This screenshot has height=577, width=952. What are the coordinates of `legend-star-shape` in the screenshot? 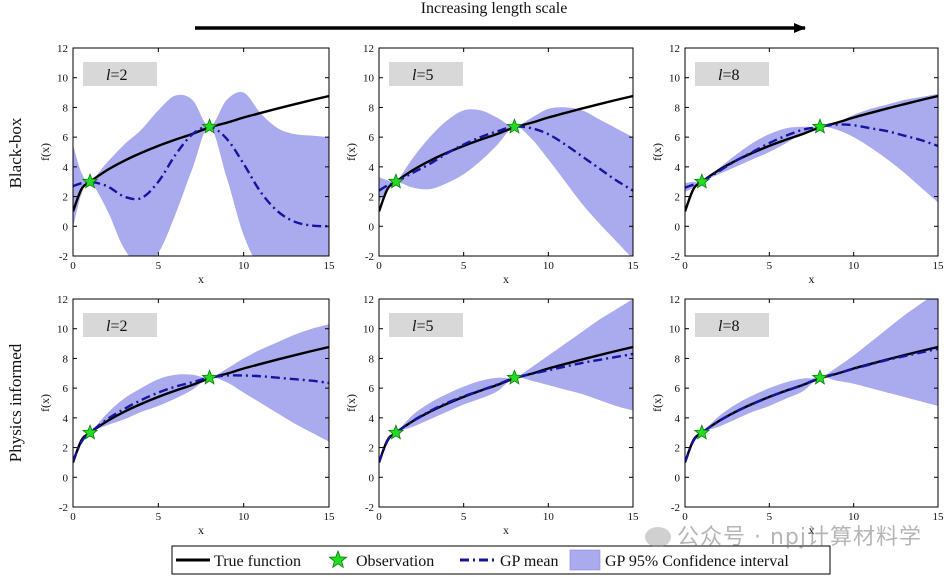 It's located at (338, 559).